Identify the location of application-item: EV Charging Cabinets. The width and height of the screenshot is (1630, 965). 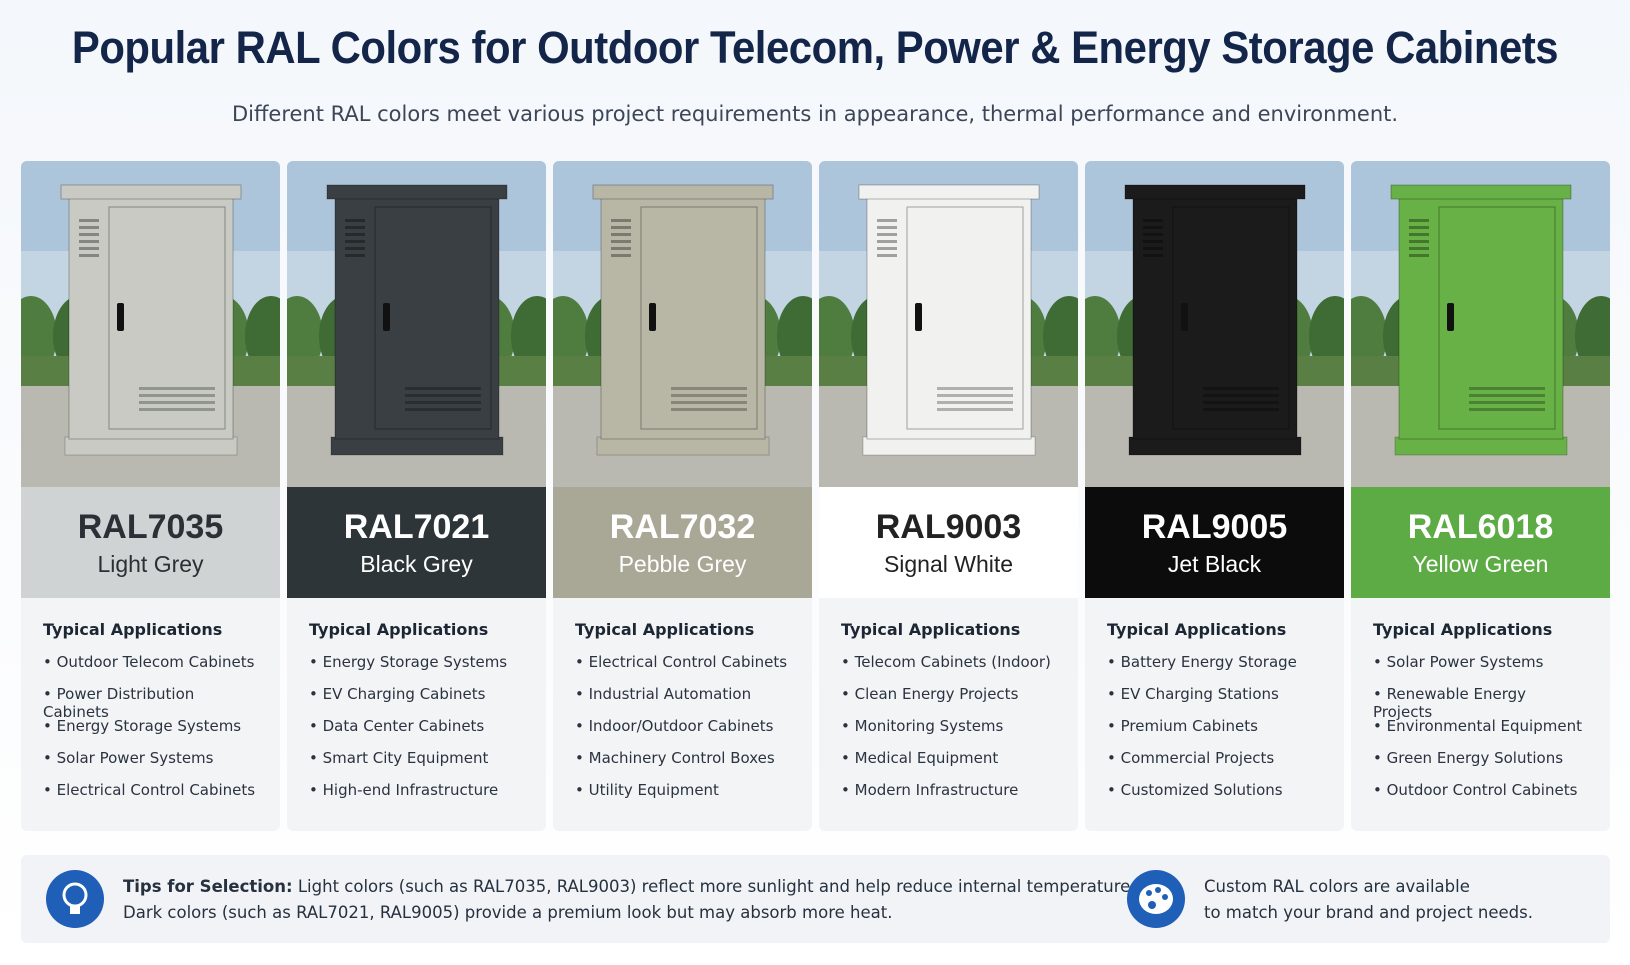
(416, 701).